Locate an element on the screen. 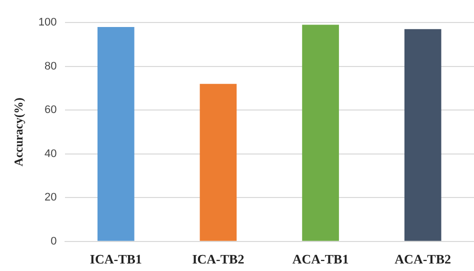 This screenshot has height=271, width=474. y-tick-label: 80 is located at coordinates (50, 66).